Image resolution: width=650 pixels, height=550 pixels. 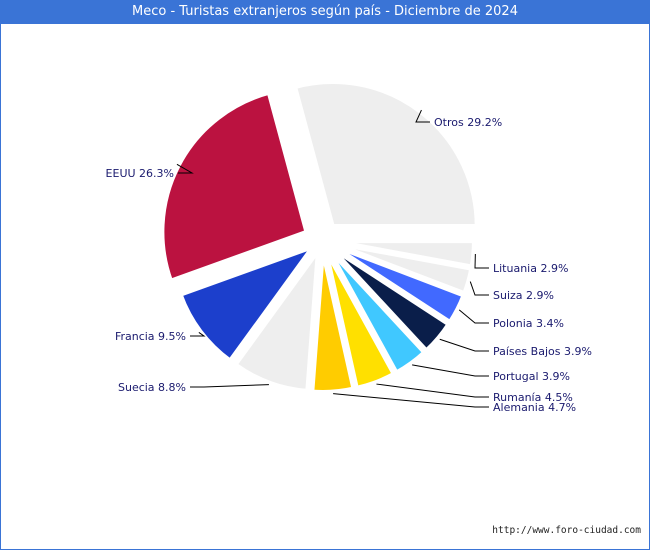 What do you see at coordinates (360, 320) in the screenshot?
I see `pie-slice-rumanía` at bounding box center [360, 320].